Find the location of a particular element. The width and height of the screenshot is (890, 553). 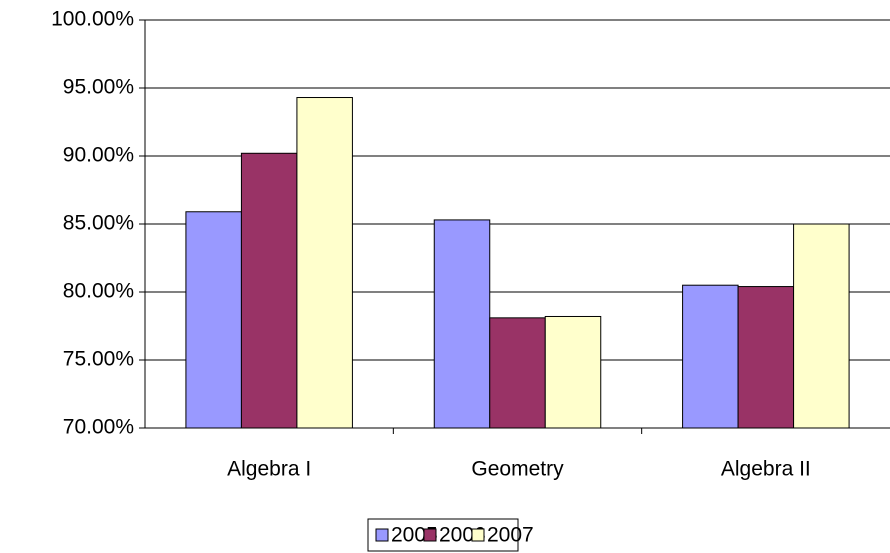

y-tick-label: 90.00% is located at coordinates (98, 155).